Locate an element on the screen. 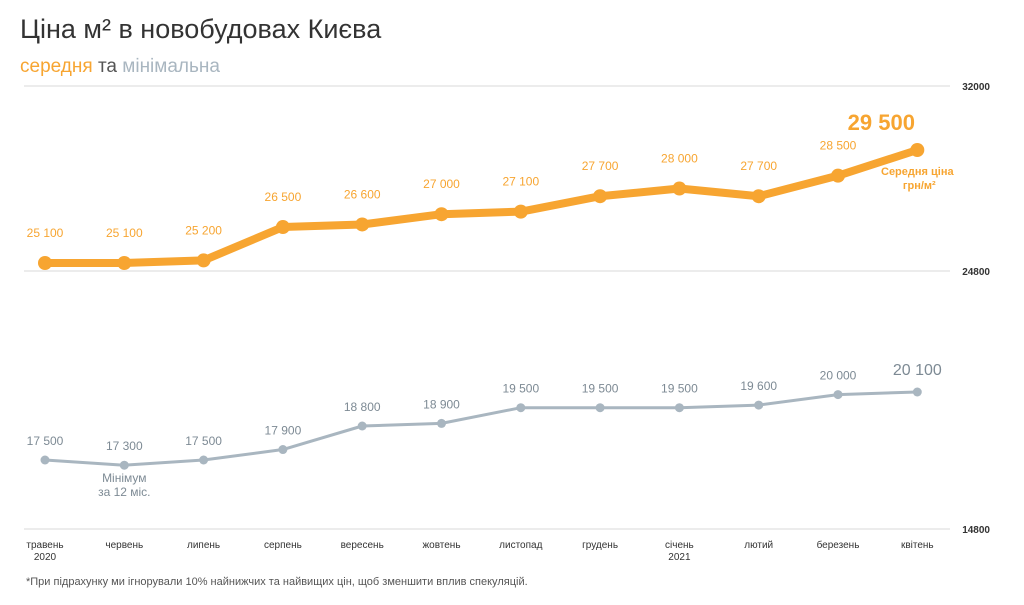 The width and height of the screenshot is (1024, 605). average-data-label: 27 000 is located at coordinates (441, 184).